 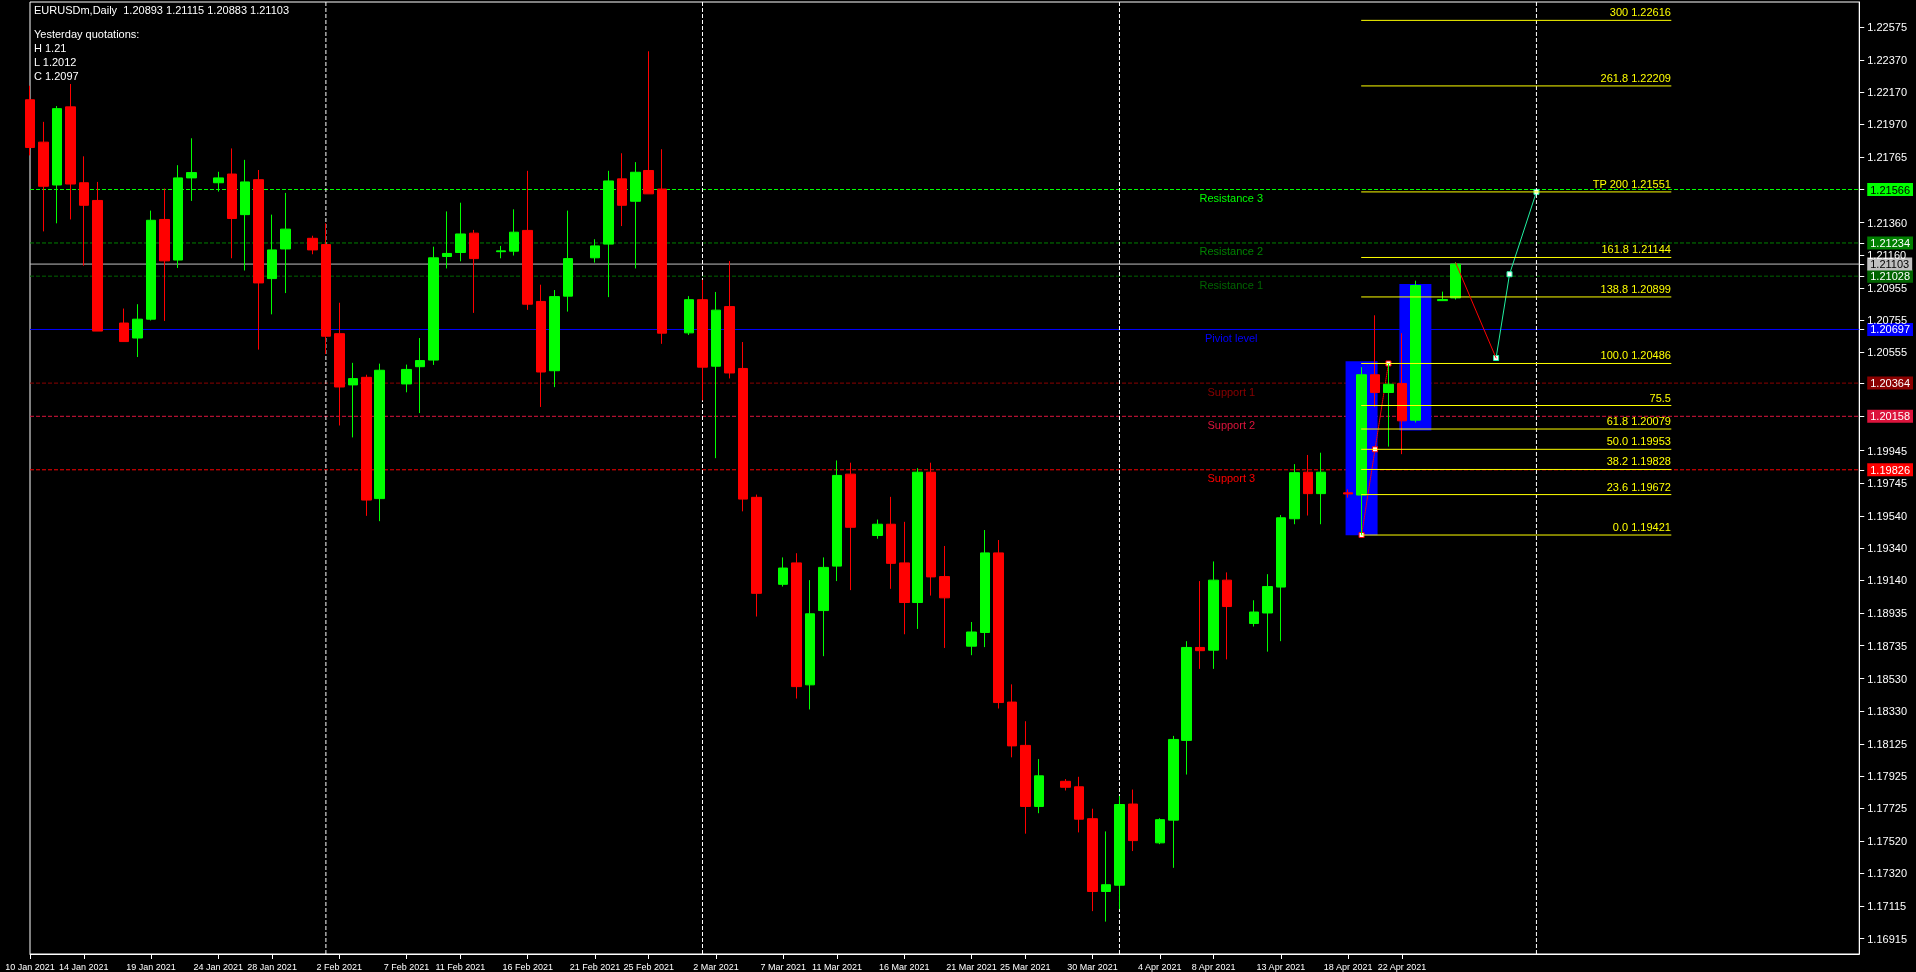 What do you see at coordinates (1890, 264) in the screenshot?
I see `y-tick-label: 1.21103` at bounding box center [1890, 264].